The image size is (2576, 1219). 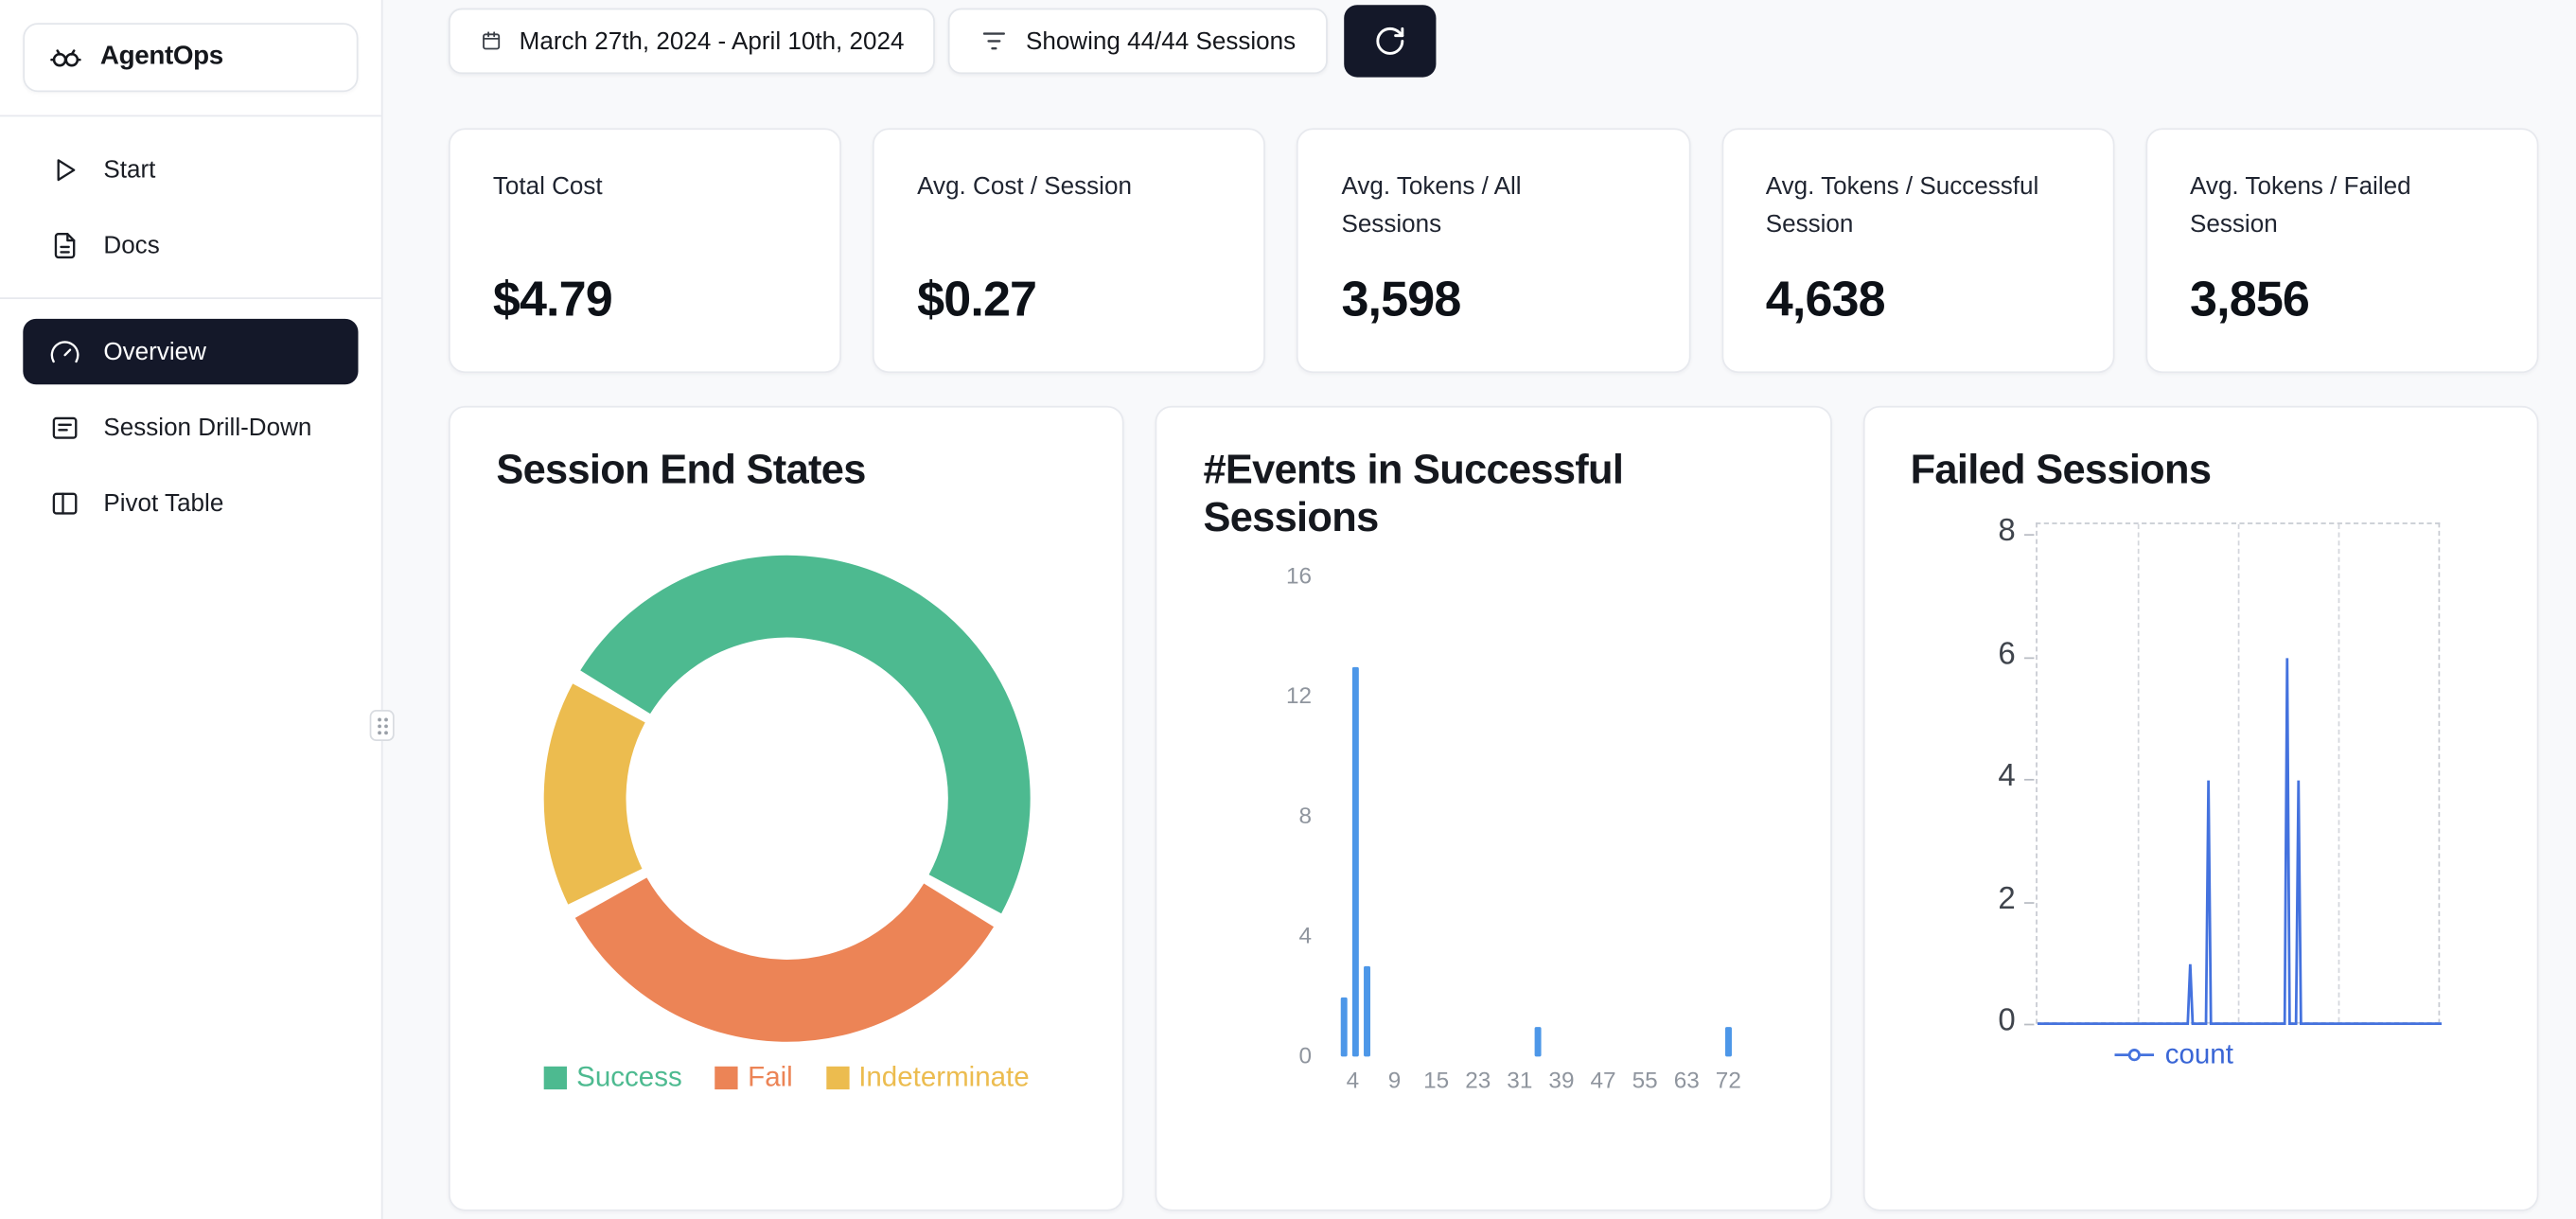 What do you see at coordinates (1478, 1079) in the screenshot?
I see `x-axis-tick-label: 23` at bounding box center [1478, 1079].